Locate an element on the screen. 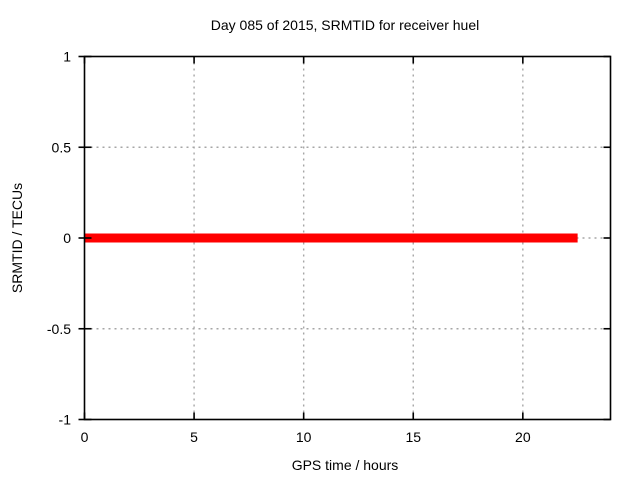 This screenshot has width=640, height=480. y-axis-label: SRMTID / TECUs is located at coordinates (17, 238).